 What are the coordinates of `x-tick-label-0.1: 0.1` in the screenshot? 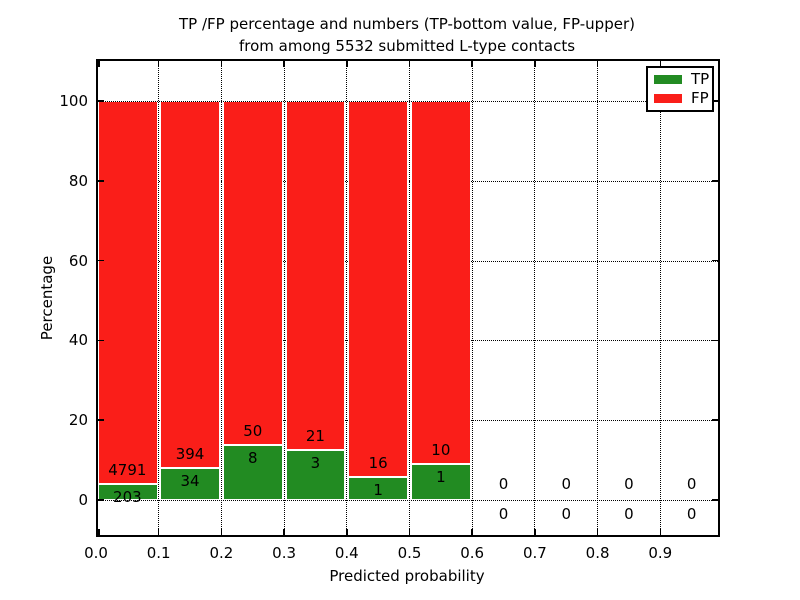 It's located at (158, 553).